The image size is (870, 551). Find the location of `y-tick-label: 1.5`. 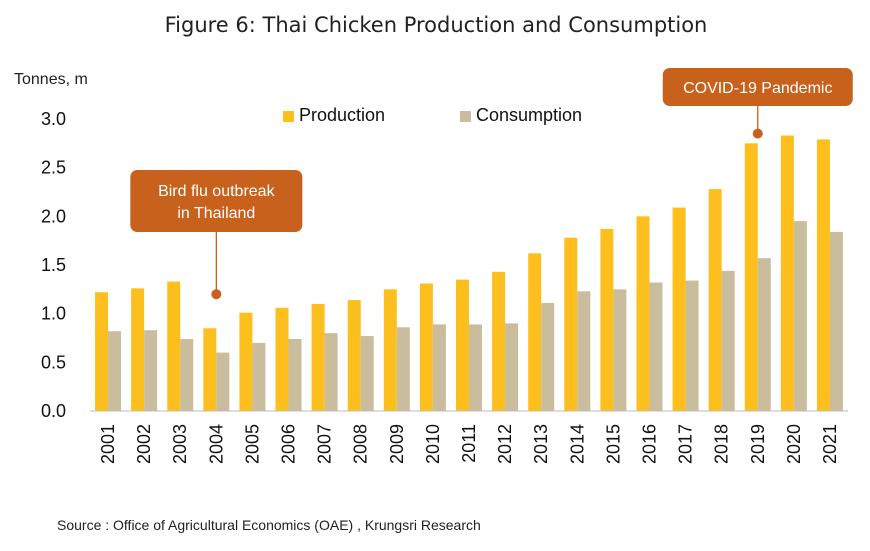

y-tick-label: 1.5 is located at coordinates (53, 265).